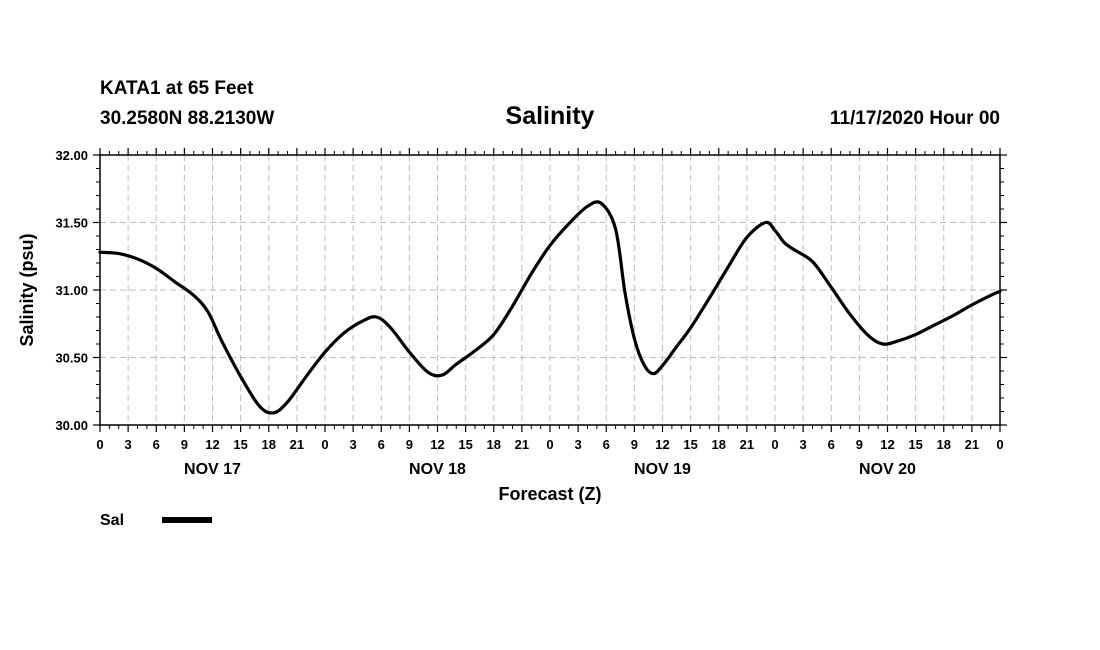  I want to click on forecast-date: 11/17/2020 Hour 00, so click(915, 118).